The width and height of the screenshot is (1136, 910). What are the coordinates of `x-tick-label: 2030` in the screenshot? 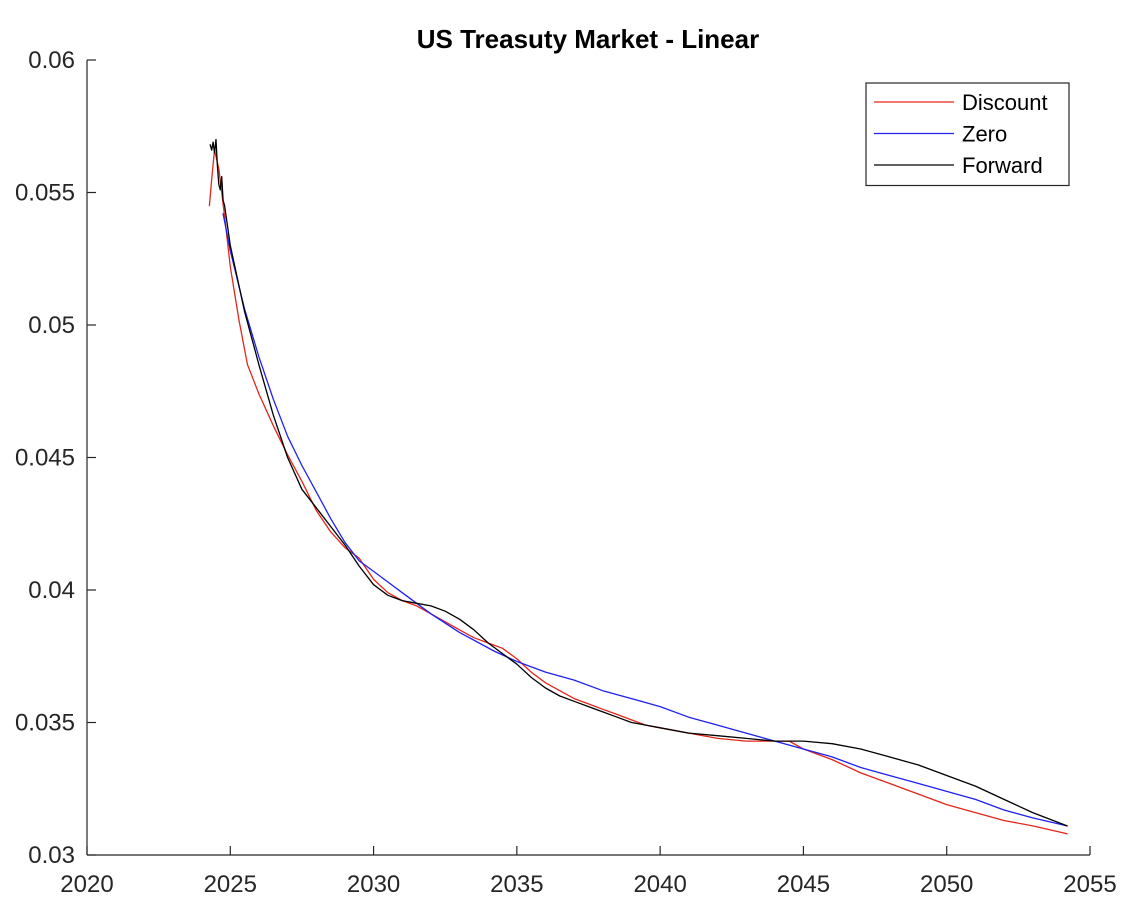 It's located at (373, 884).